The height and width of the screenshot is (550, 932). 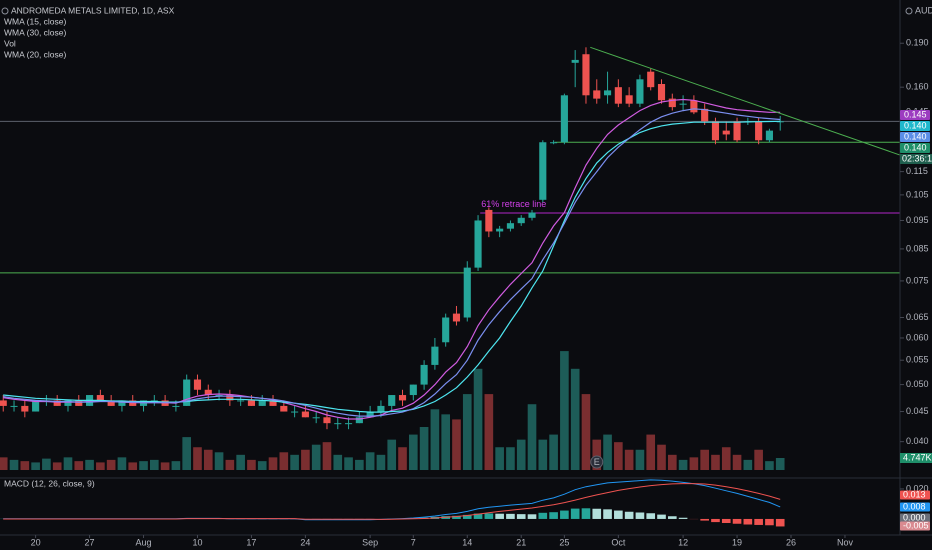 What do you see at coordinates (683, 542) in the screenshot?
I see `x-tick-label: 12` at bounding box center [683, 542].